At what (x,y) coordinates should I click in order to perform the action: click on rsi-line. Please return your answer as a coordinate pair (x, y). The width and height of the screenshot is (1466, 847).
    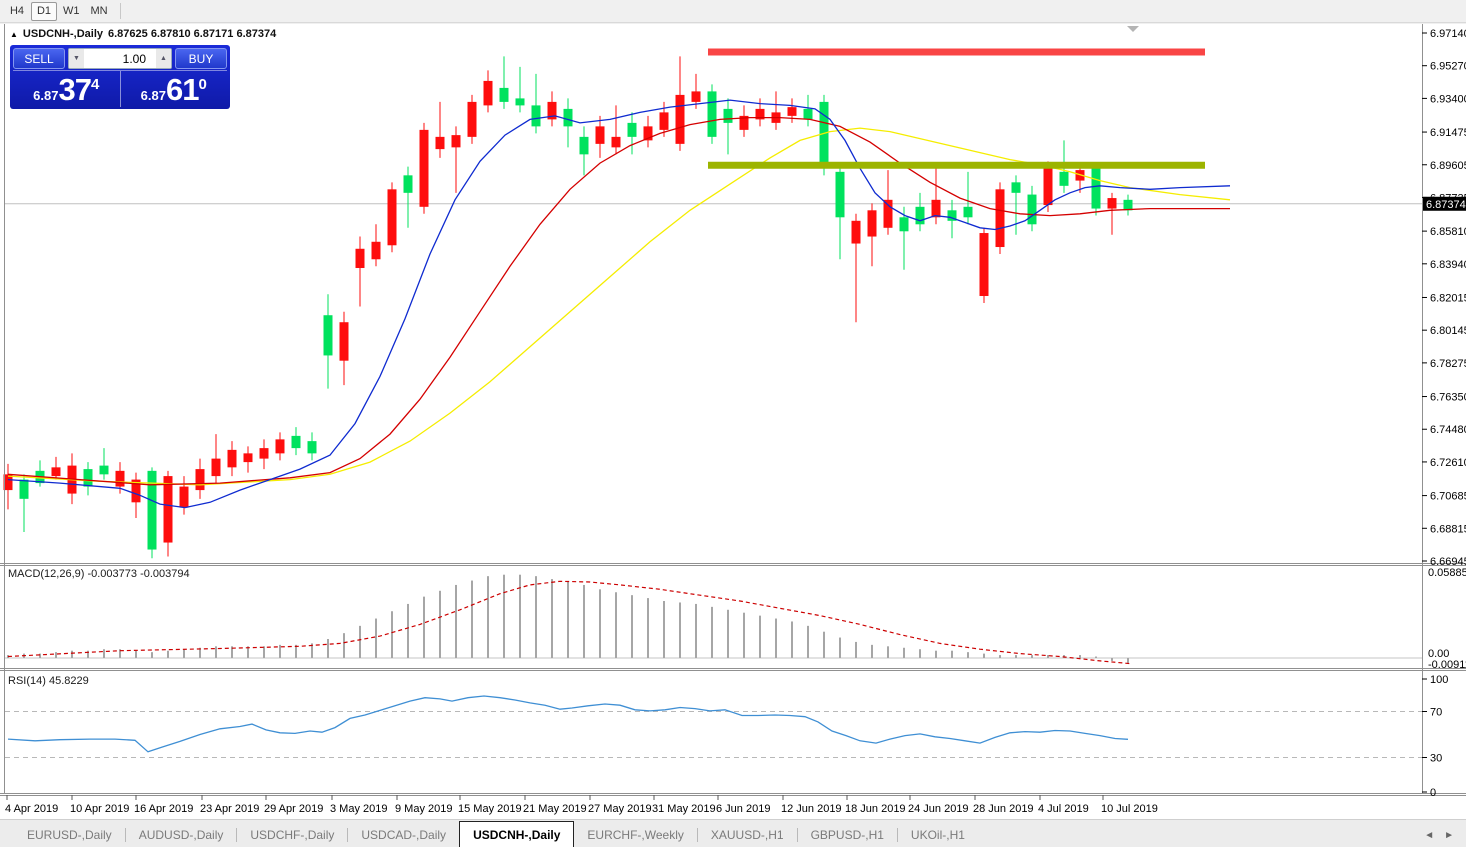
    Looking at the image, I should click on (568, 724).